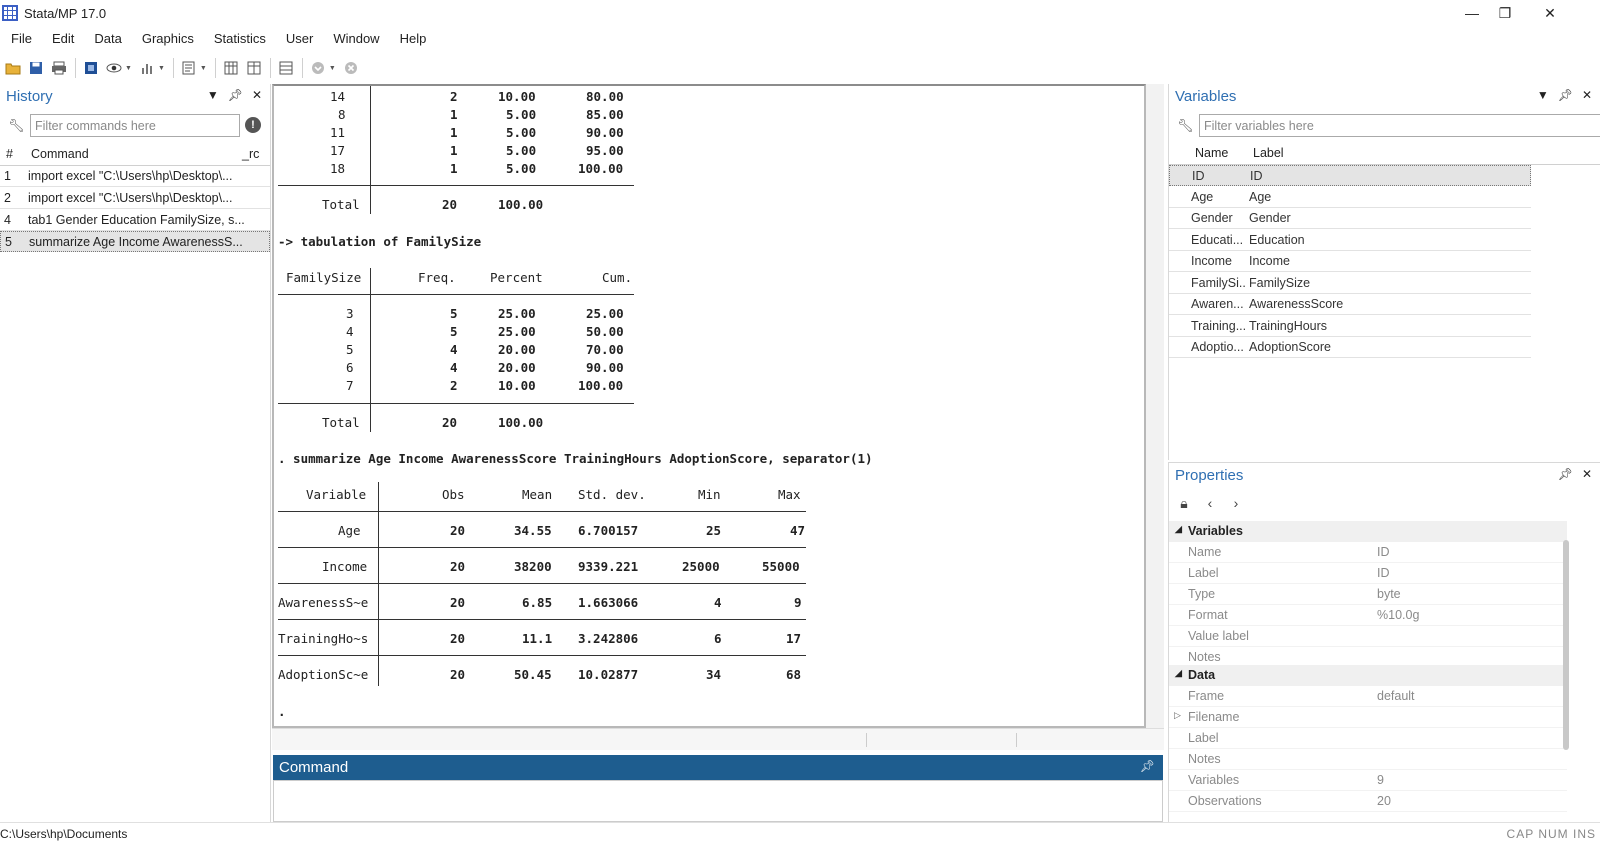 The image size is (1600, 849). What do you see at coordinates (1350, 197) in the screenshot?
I see `variable-row: Age Age` at bounding box center [1350, 197].